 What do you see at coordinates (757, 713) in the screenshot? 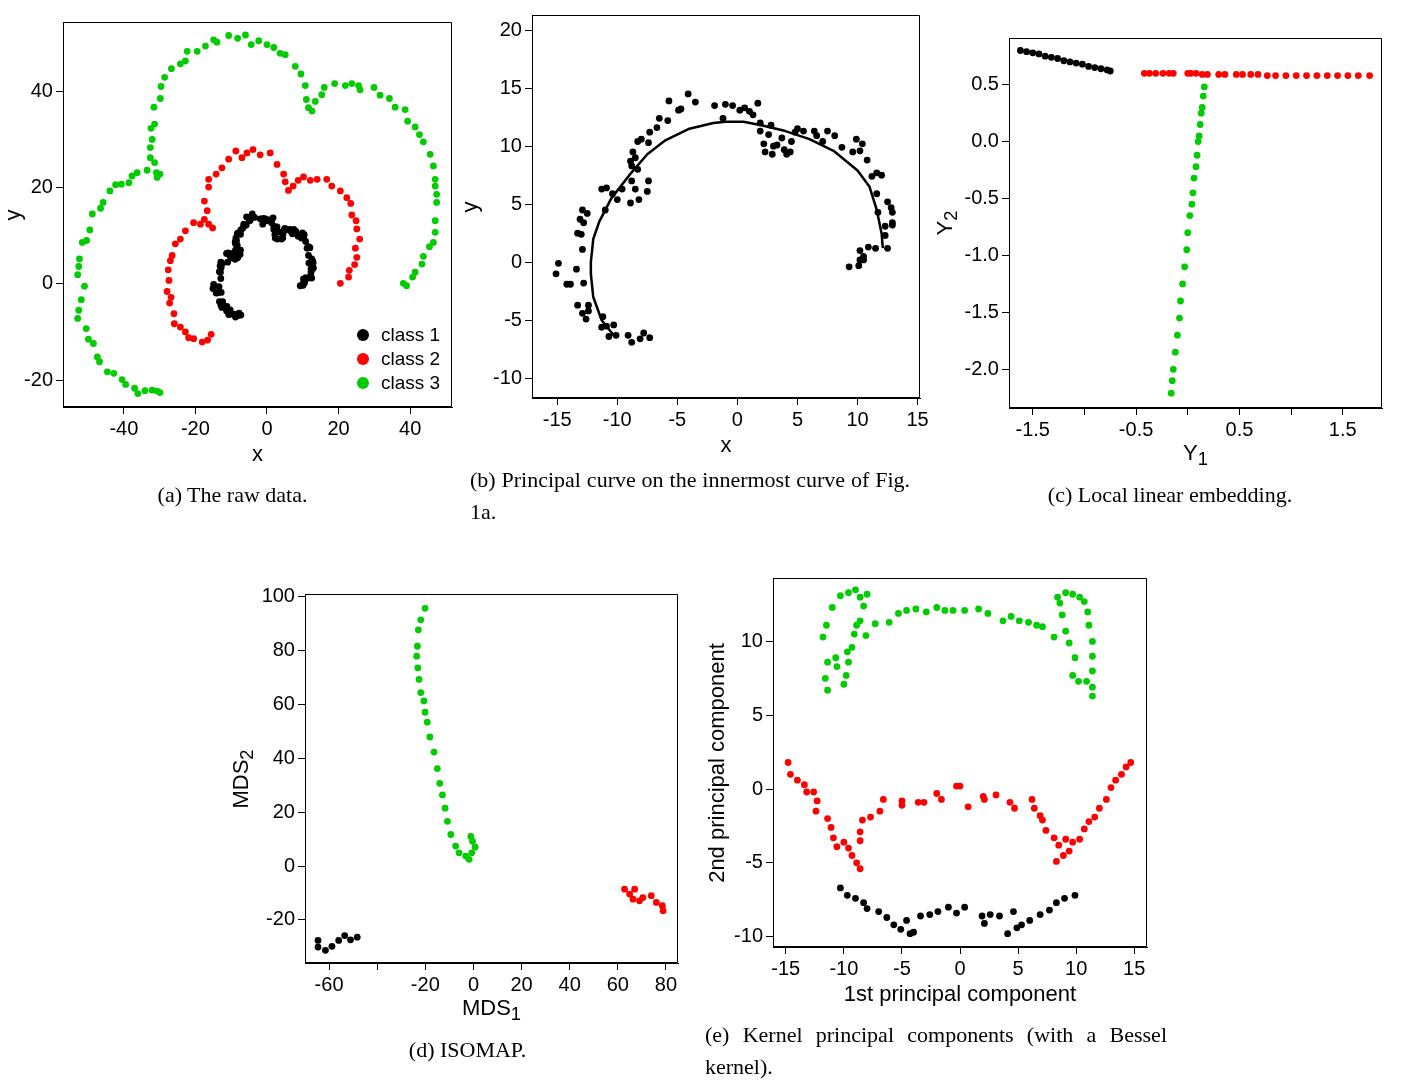
I see `y-tick-label: 5` at bounding box center [757, 713].